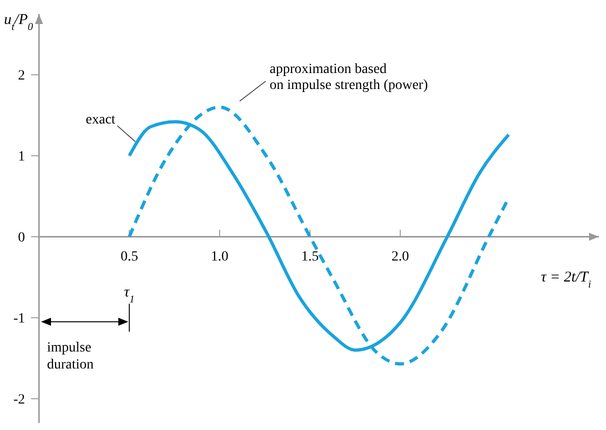 This screenshot has width=606, height=430. I want to click on y-tick-label: 0, so click(21, 238).